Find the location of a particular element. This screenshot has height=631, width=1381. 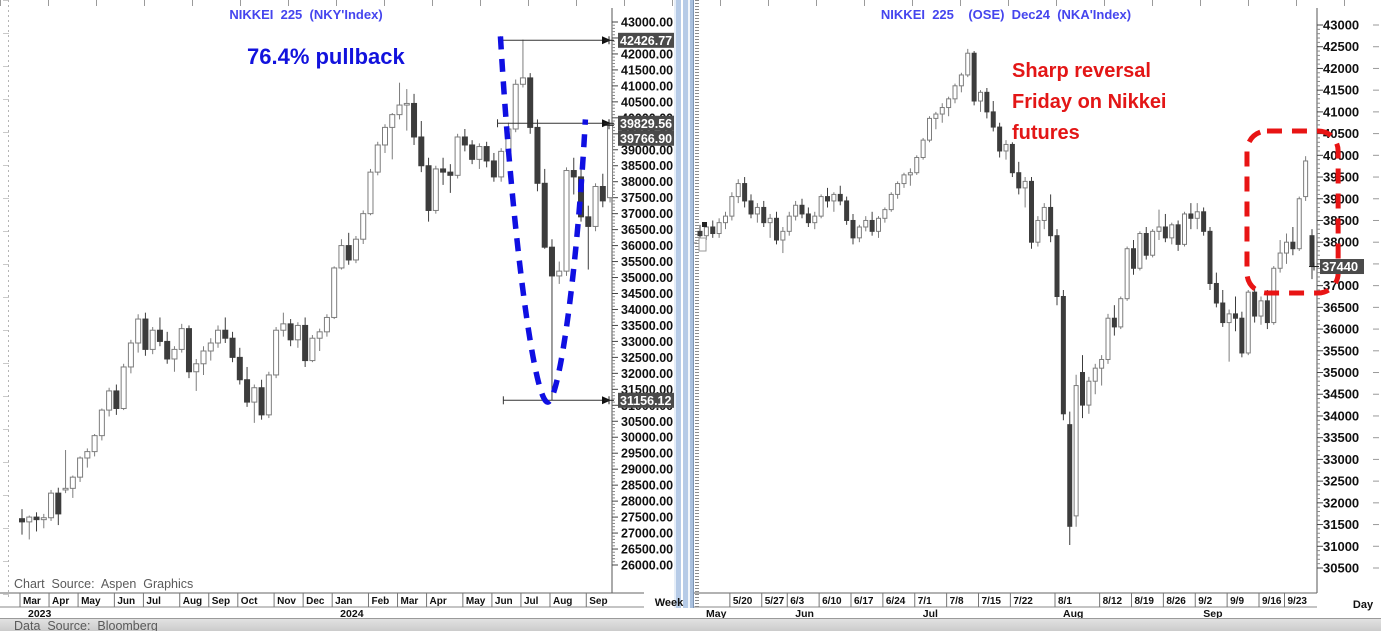

svg-text: 8/26 is located at coordinates (1176, 601).